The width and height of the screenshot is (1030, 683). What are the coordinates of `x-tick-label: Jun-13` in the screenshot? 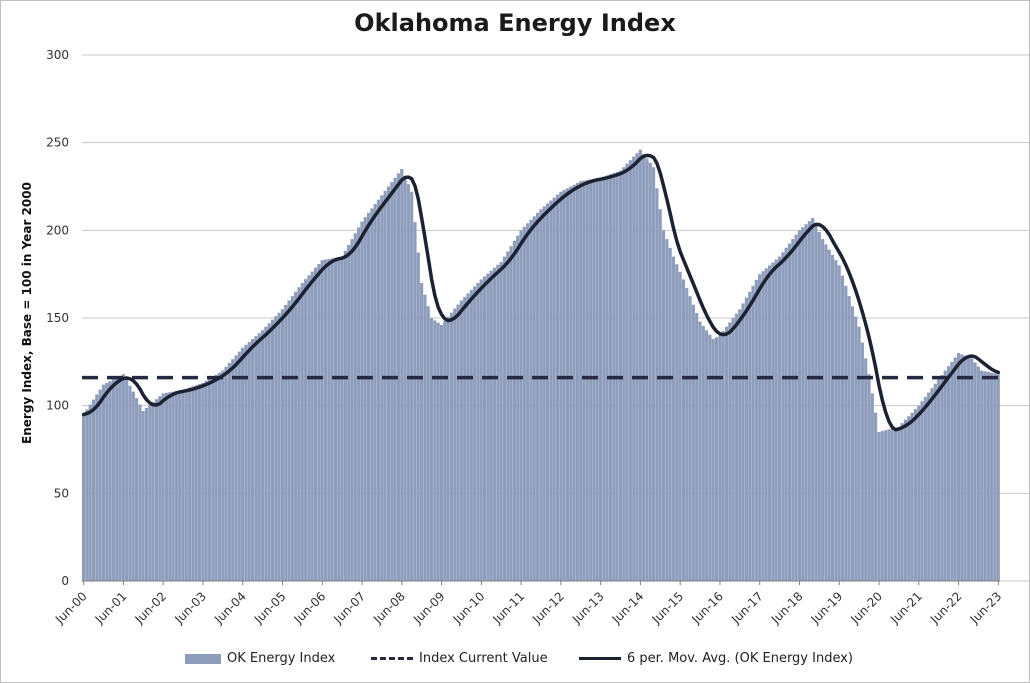 It's located at (588, 608).